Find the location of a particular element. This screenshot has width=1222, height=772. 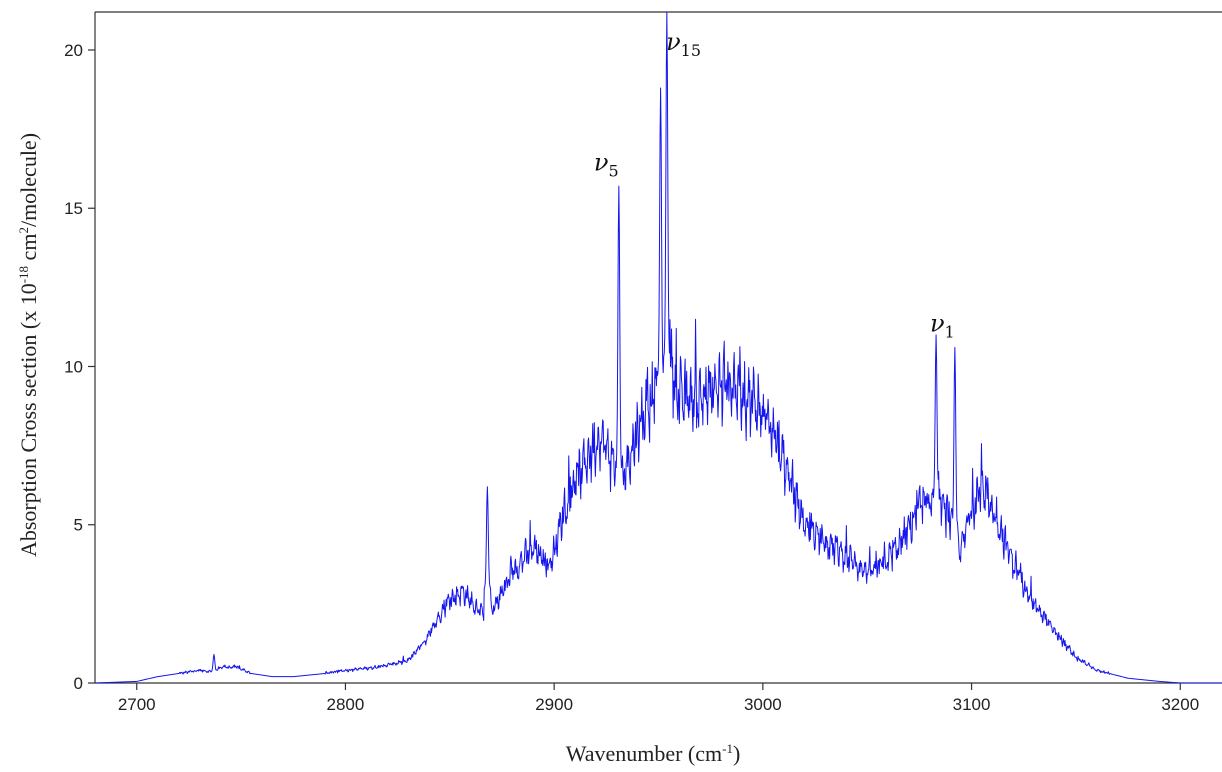

x-tick-label: 3100 is located at coordinates (972, 704).